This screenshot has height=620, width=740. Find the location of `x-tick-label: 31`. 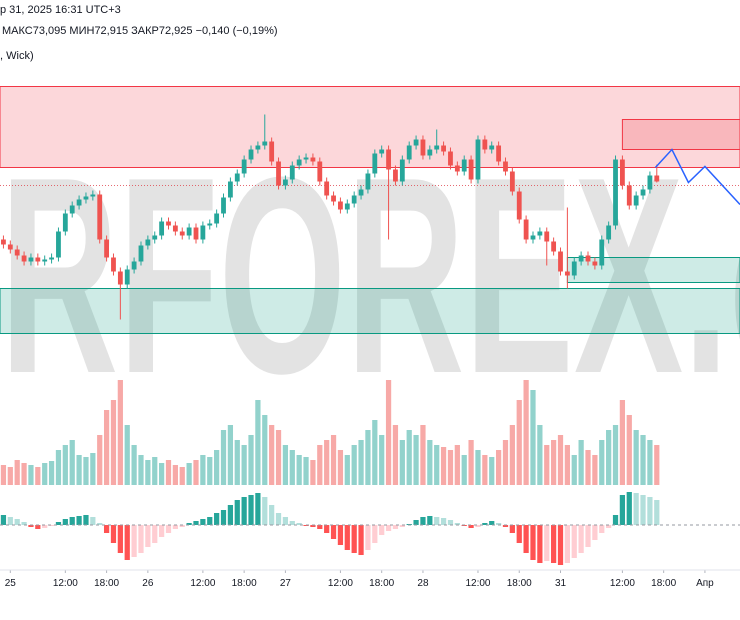

x-tick-label: 31 is located at coordinates (561, 583).